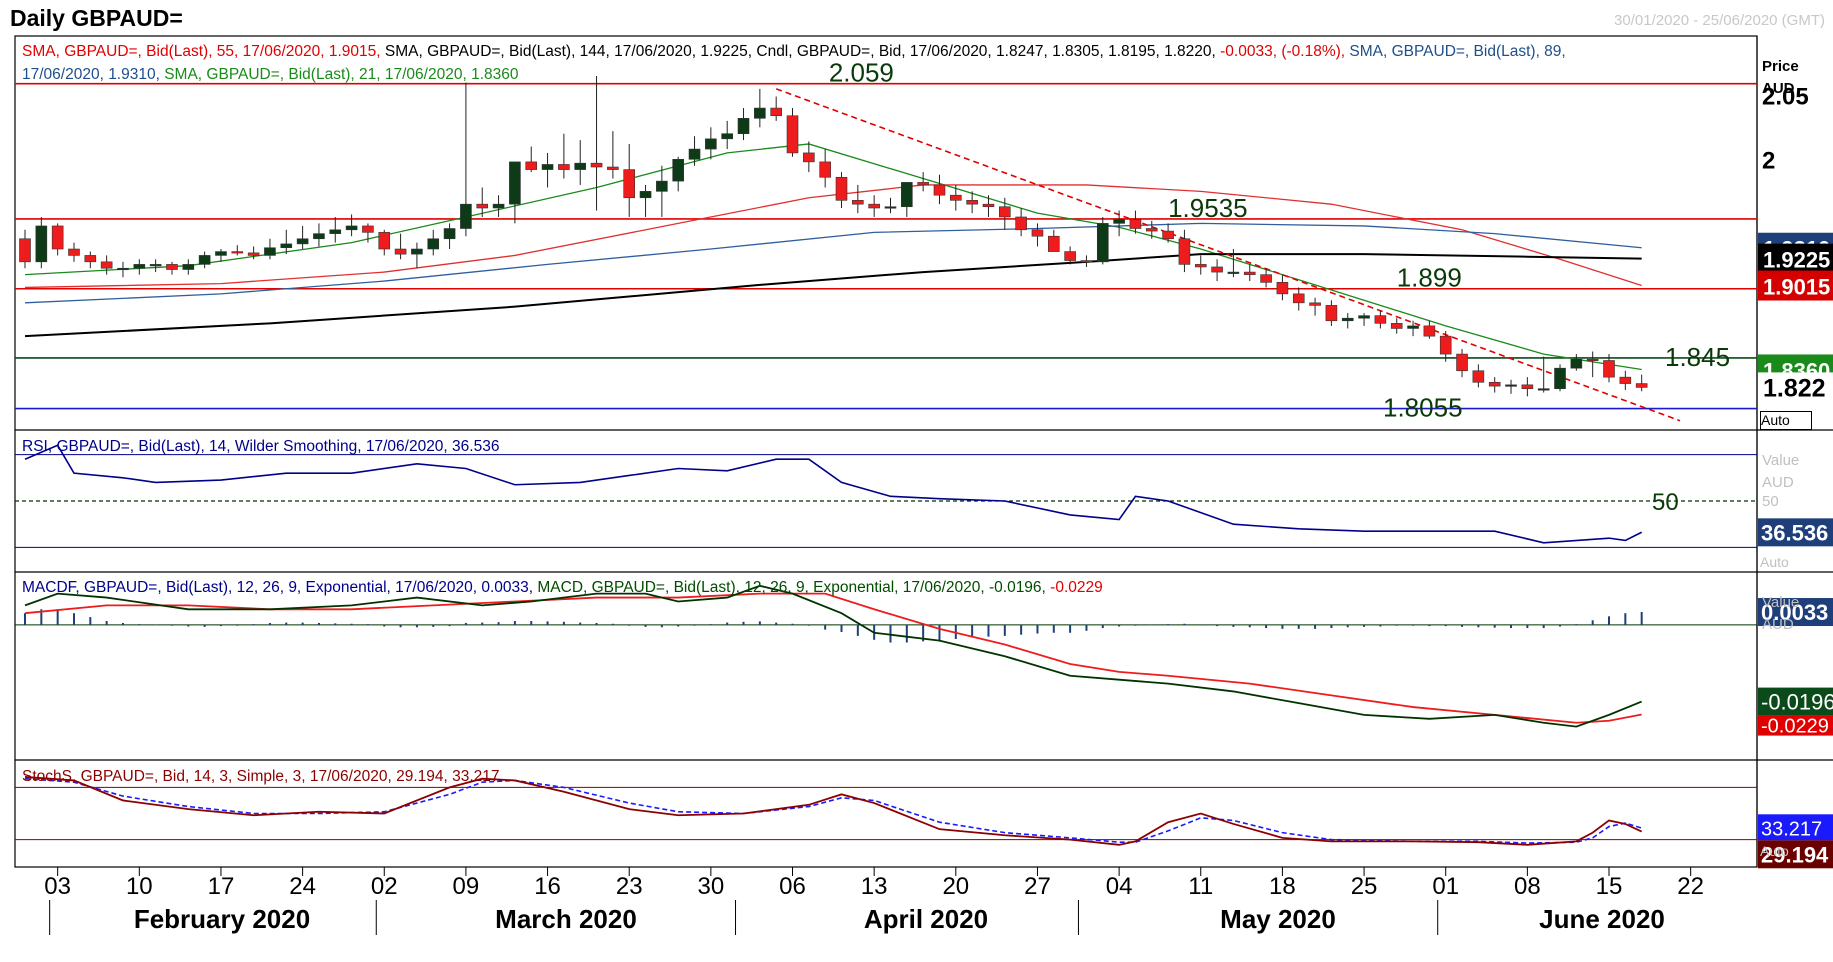  I want to click on x-tick-label: 25, so click(1364, 886).